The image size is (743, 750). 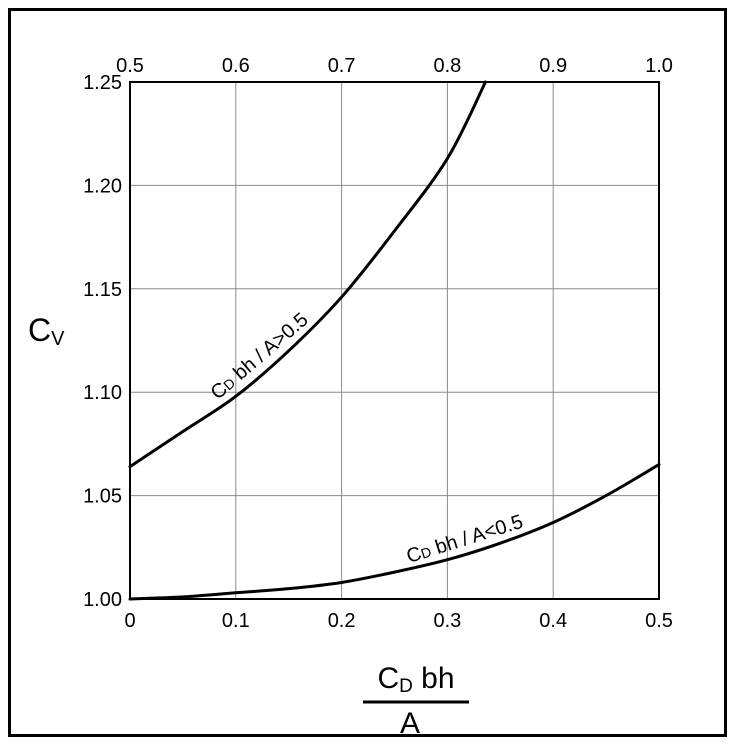 I want to click on y-tick-label: 1.00, so click(x=102, y=600).